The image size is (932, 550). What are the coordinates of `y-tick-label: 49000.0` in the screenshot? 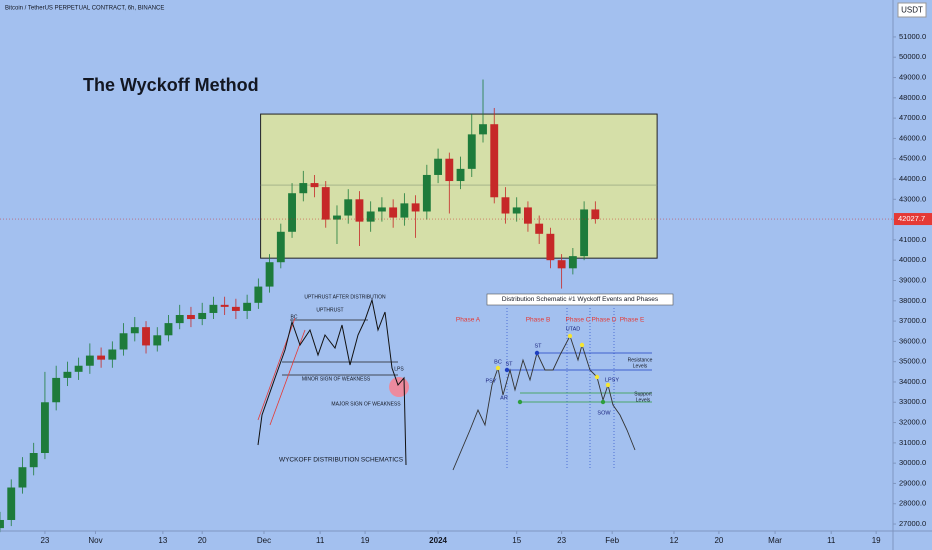 It's located at (912, 77).